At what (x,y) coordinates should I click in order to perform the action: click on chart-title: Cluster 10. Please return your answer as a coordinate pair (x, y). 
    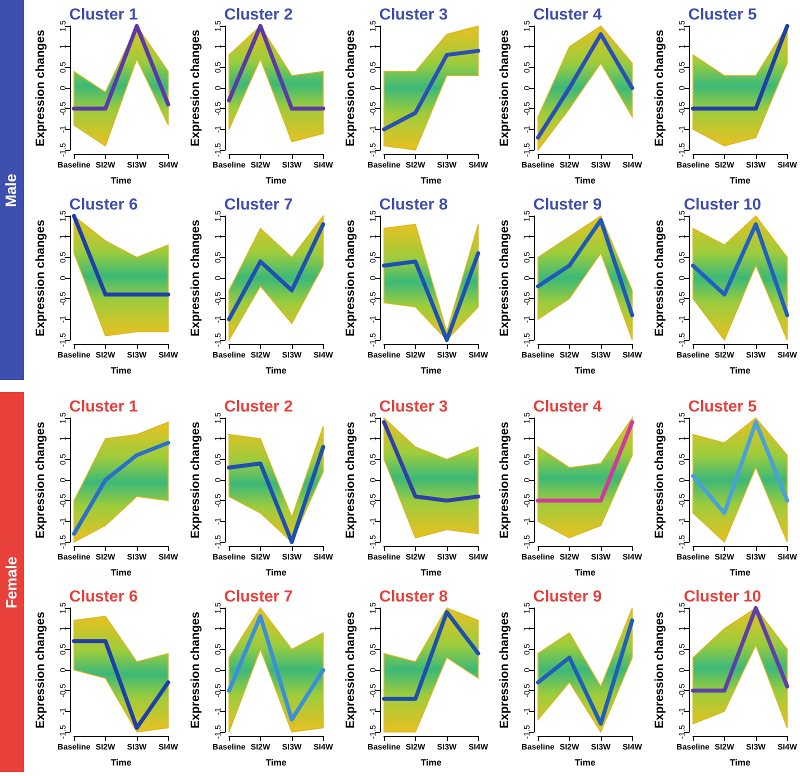
    Looking at the image, I should click on (723, 205).